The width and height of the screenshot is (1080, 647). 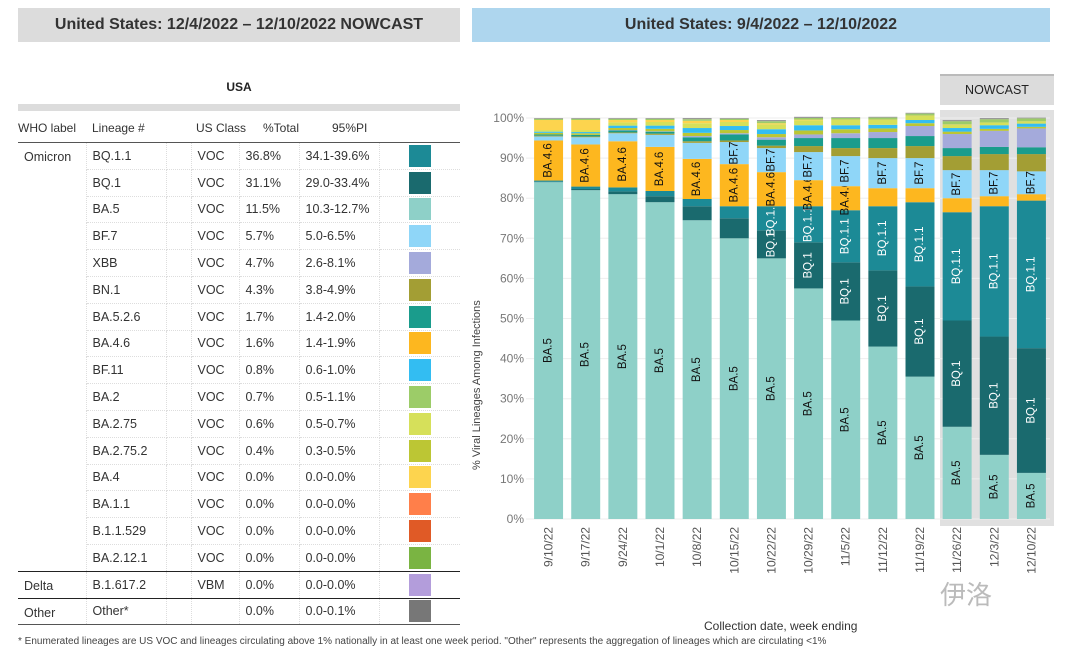 I want to click on lineage-cell: BA.5, so click(x=126, y=209).